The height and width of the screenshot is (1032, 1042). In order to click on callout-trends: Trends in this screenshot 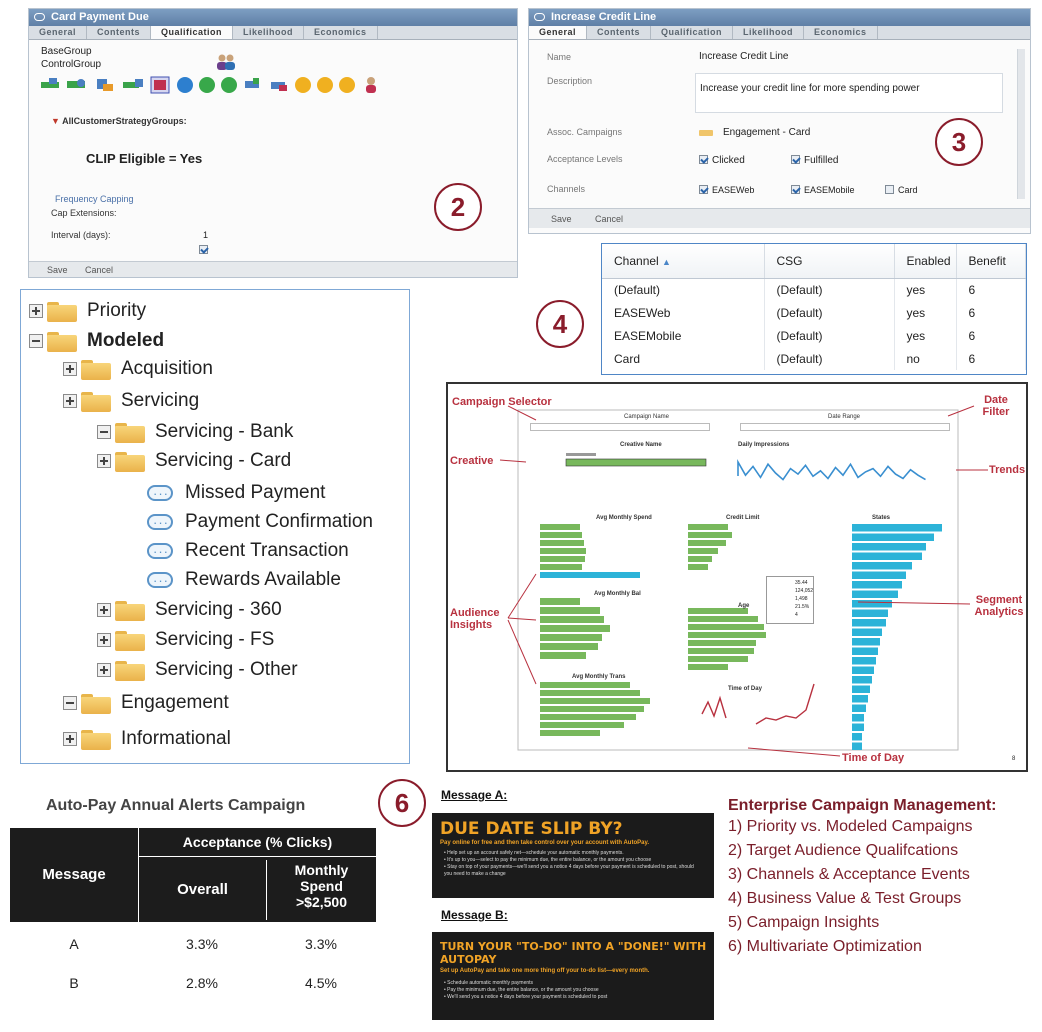, I will do `click(1007, 470)`.